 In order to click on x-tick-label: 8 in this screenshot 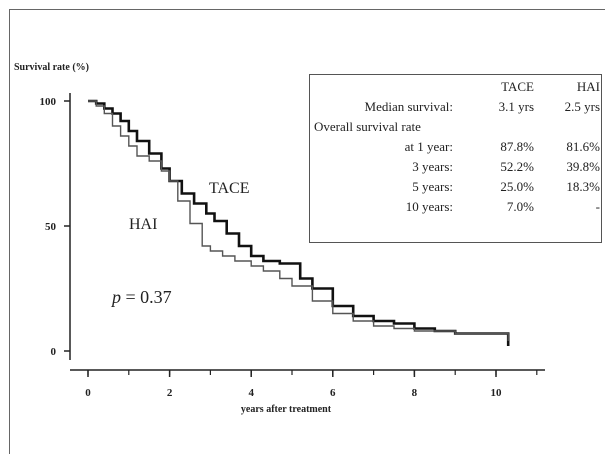, I will do `click(415, 393)`.